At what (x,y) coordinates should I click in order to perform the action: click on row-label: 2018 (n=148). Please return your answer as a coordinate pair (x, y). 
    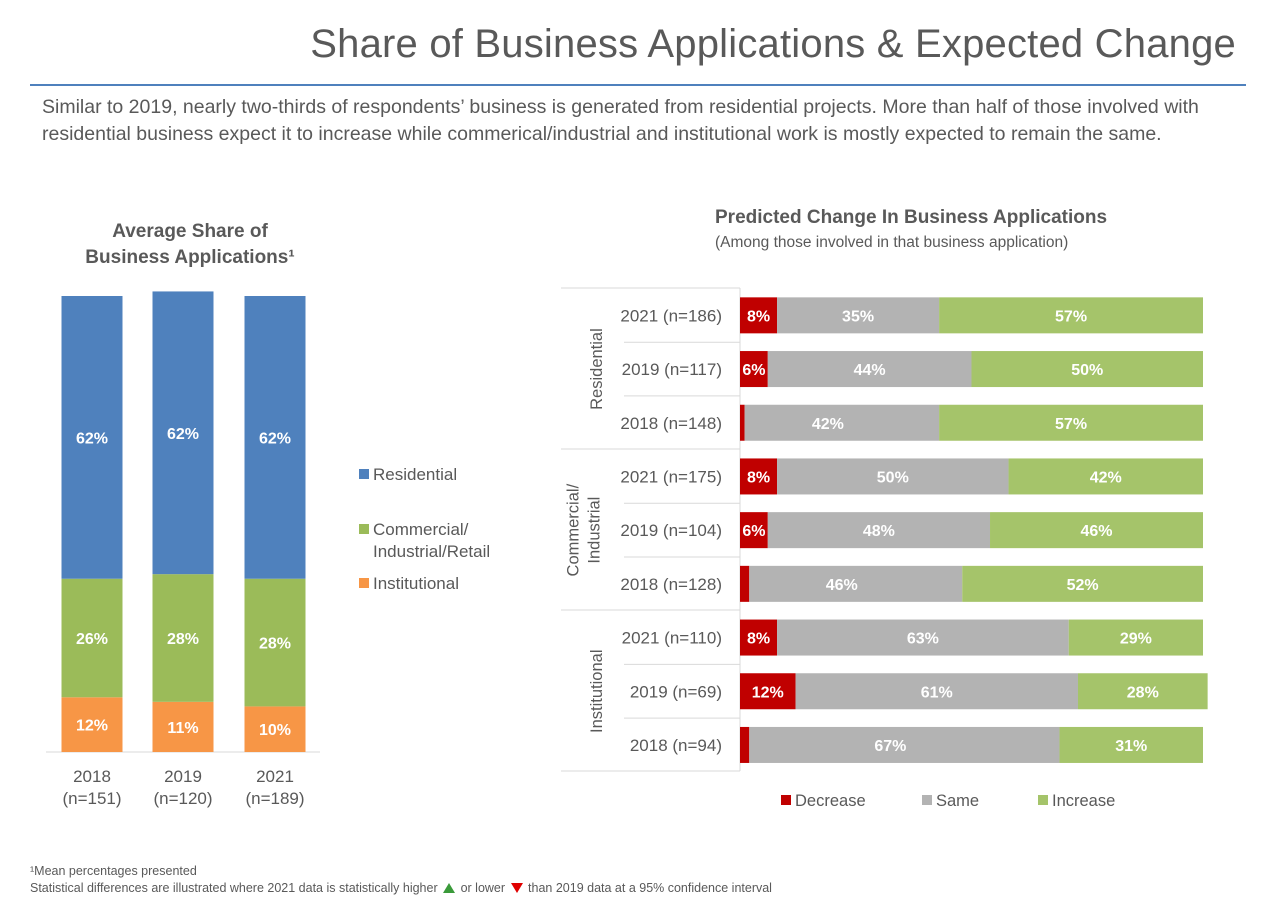
    Looking at the image, I should click on (671, 423).